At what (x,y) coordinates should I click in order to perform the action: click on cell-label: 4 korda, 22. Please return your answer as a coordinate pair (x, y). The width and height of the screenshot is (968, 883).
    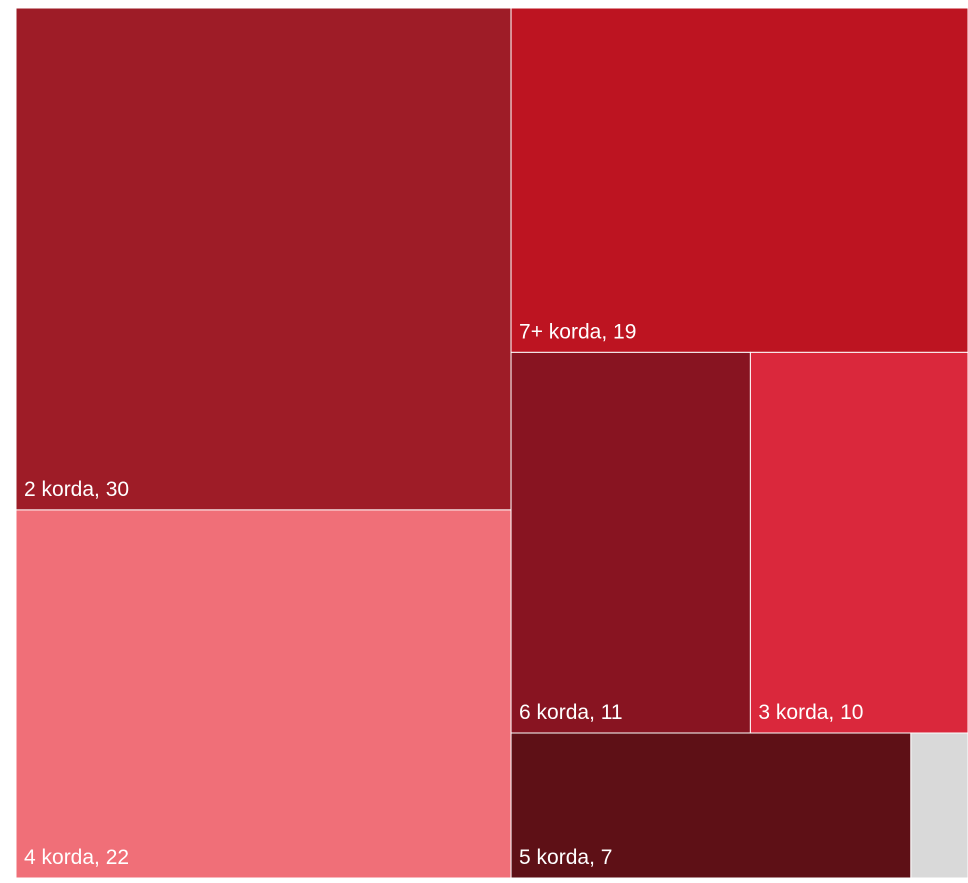
    Looking at the image, I should click on (76, 857).